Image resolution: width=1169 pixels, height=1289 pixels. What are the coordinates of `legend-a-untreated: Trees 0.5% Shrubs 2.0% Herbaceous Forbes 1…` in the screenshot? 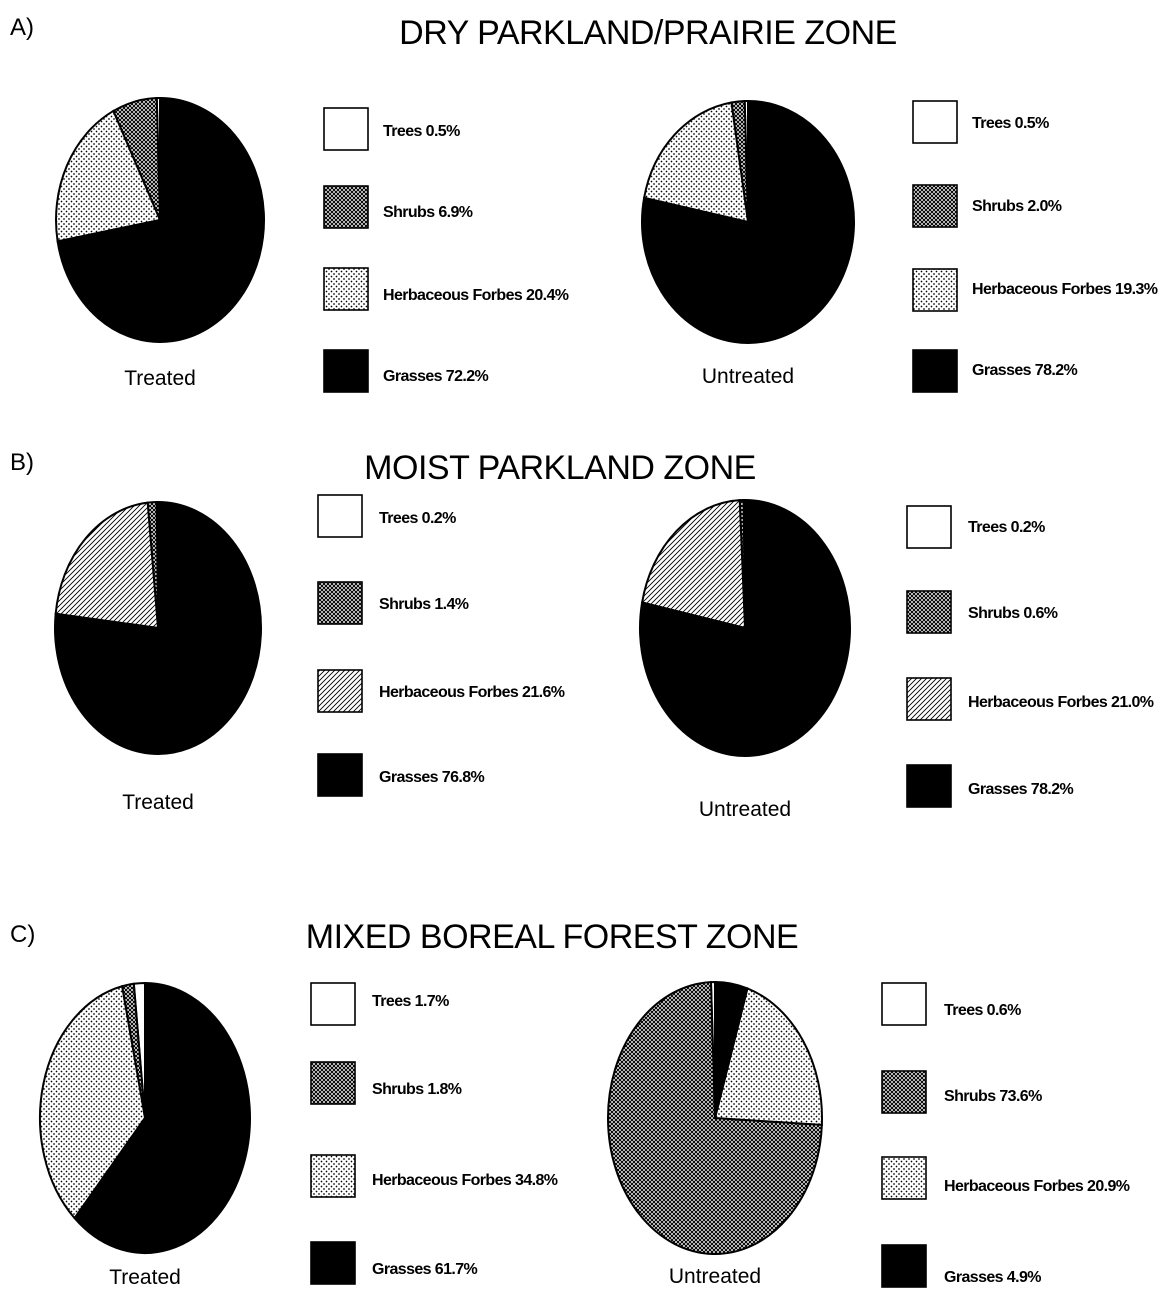 It's located at (1035, 246).